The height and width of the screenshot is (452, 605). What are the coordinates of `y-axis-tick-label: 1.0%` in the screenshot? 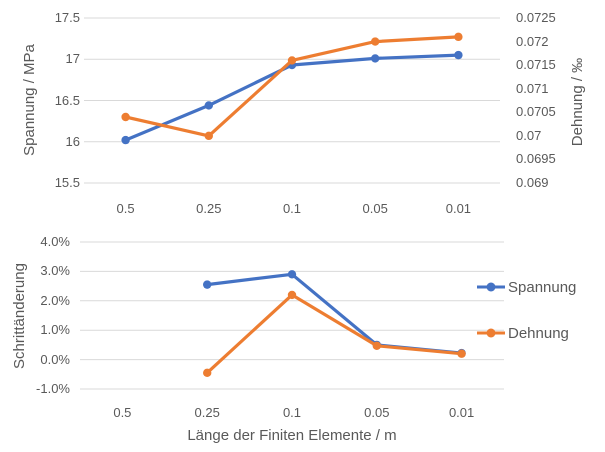 It's located at (55, 330).